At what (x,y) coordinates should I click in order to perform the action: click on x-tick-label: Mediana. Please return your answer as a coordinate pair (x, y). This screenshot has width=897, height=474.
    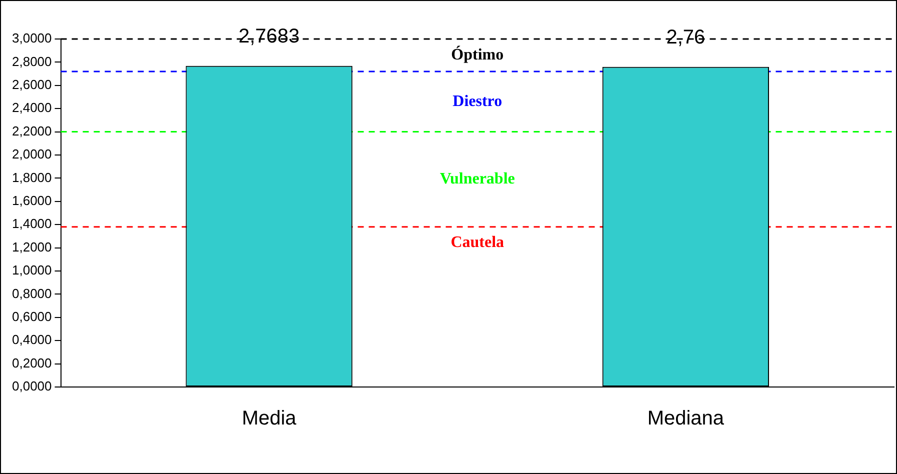
    Looking at the image, I should click on (686, 419).